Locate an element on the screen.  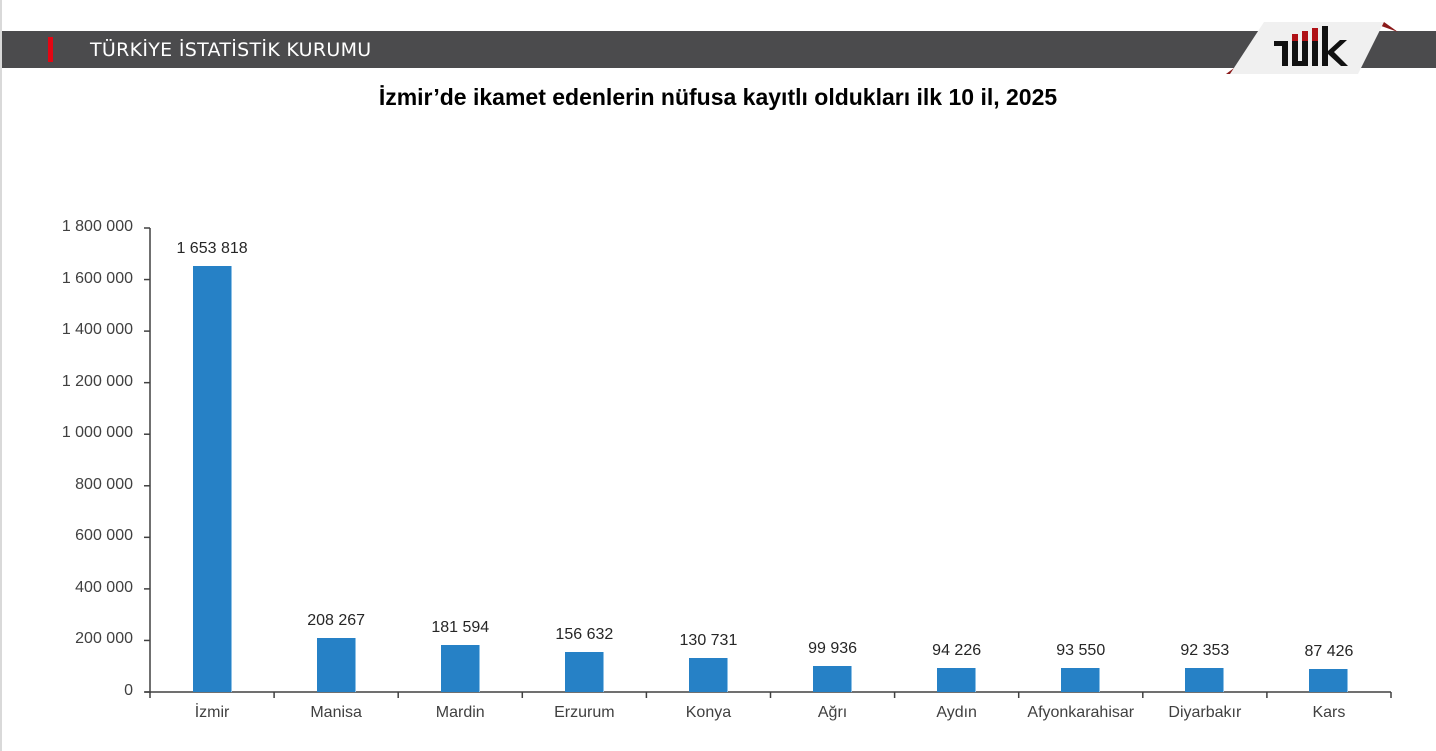
y-tick-label: 0 is located at coordinates (128, 690).